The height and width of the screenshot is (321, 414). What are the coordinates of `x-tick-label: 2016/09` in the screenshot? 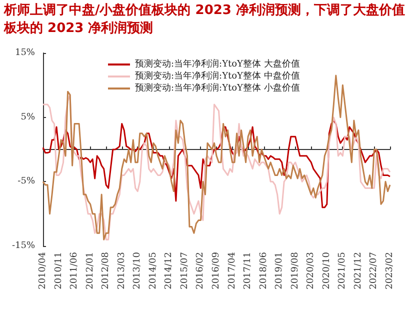 It's located at (217, 271).